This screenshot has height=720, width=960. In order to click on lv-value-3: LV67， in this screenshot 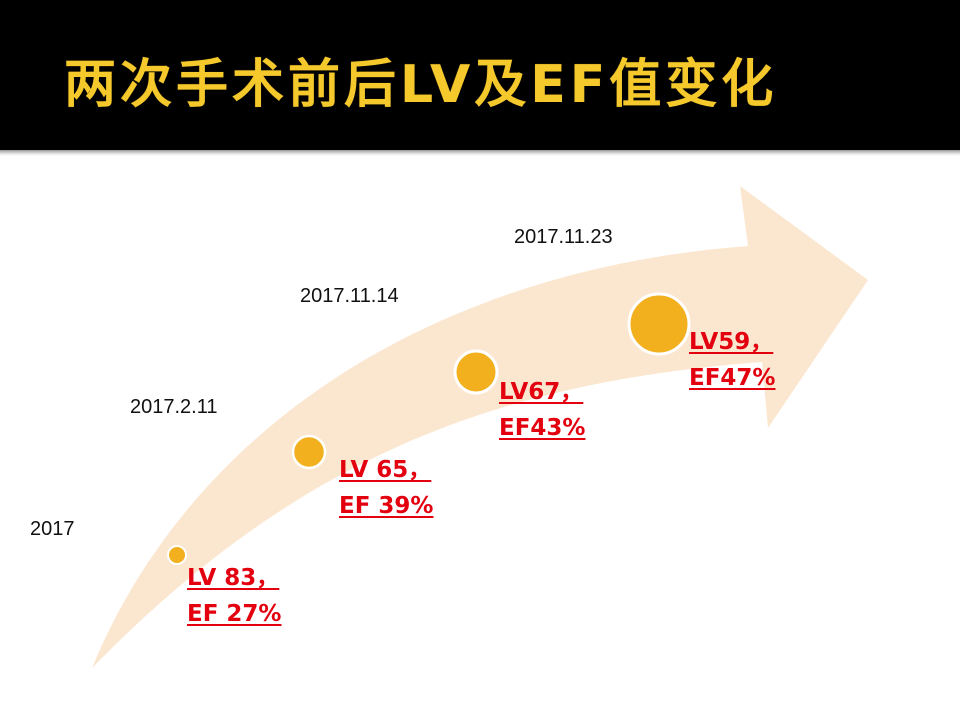, I will do `click(541, 392)`.